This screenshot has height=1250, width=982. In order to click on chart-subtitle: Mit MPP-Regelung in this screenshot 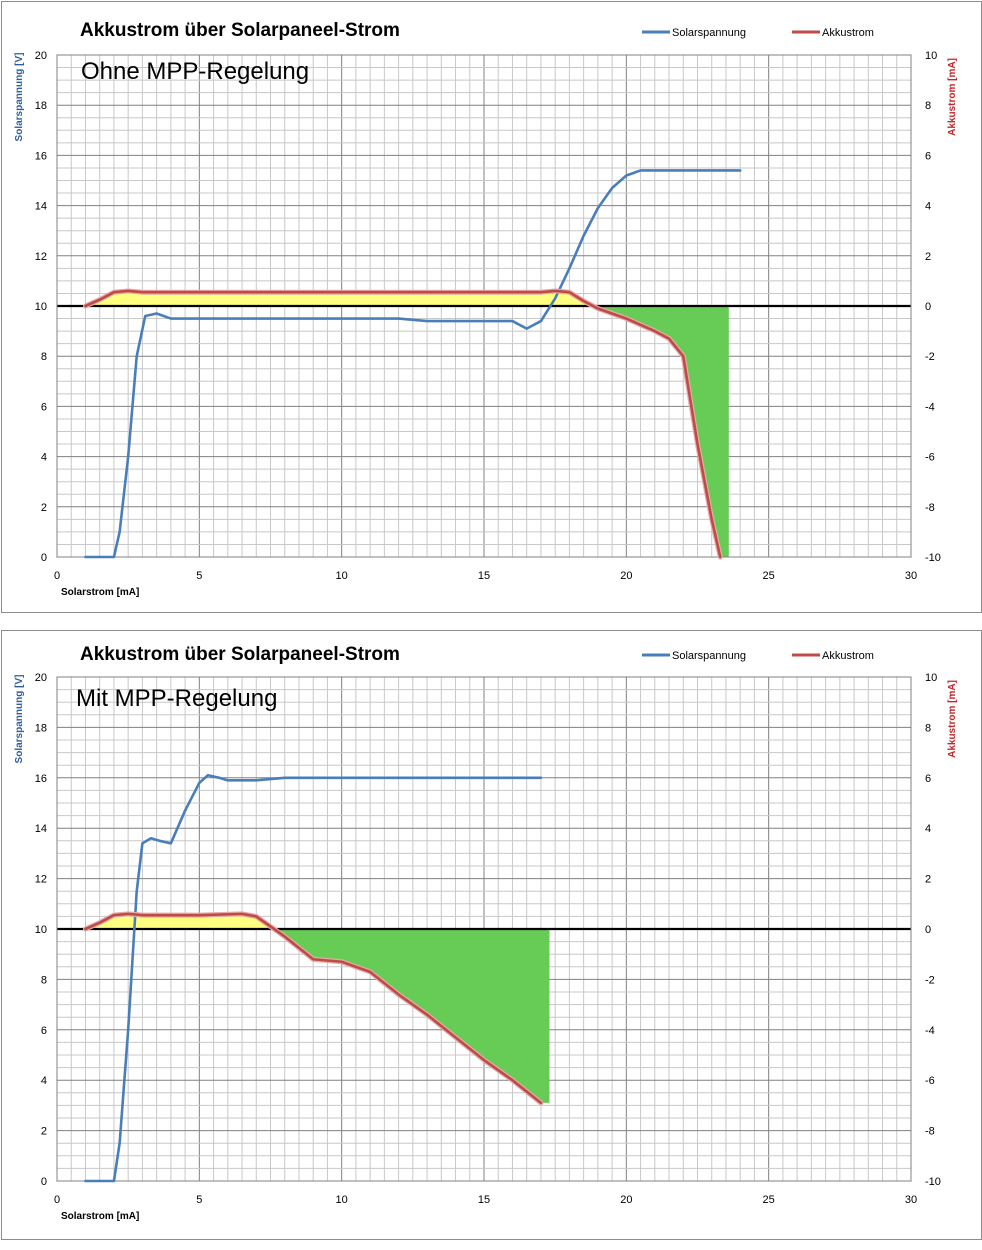, I will do `click(176, 698)`.